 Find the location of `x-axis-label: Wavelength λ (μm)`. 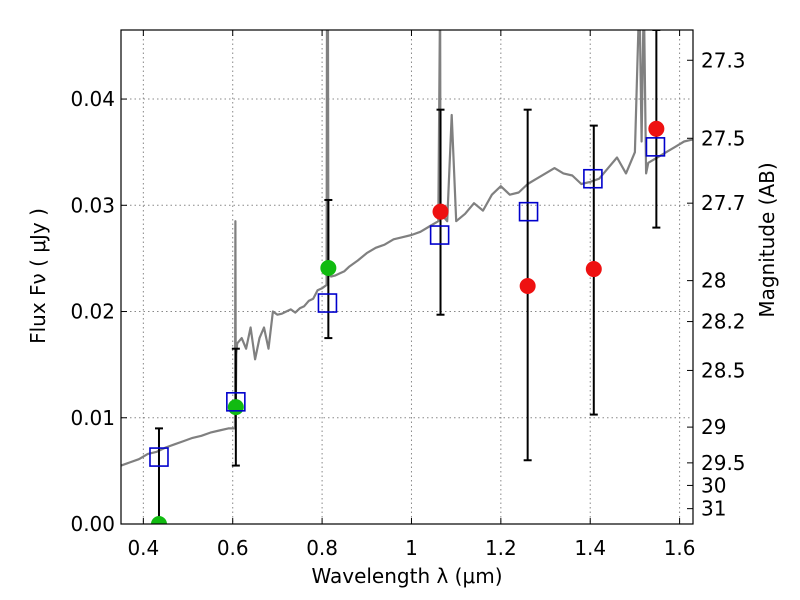

x-axis-label: Wavelength λ (μm) is located at coordinates (406, 576).